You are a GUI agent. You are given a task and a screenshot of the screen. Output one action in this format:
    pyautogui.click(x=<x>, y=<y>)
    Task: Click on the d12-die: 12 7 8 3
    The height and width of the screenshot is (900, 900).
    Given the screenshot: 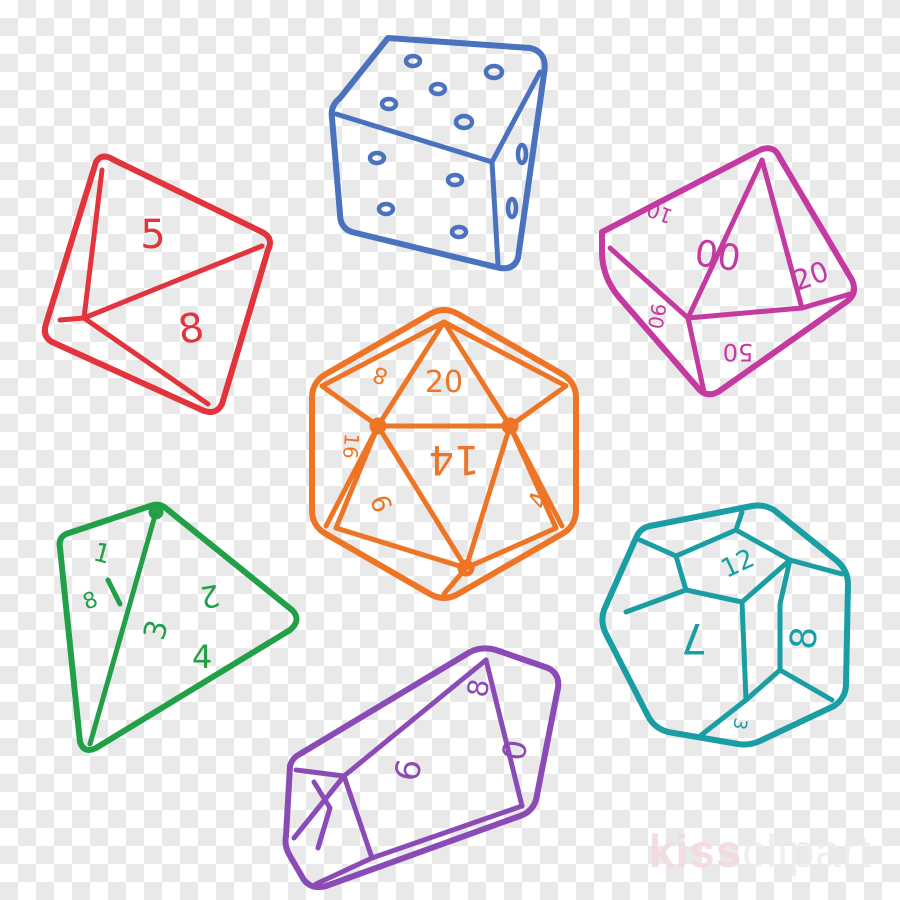 What is the action you would take?
    pyautogui.click(x=725, y=625)
    